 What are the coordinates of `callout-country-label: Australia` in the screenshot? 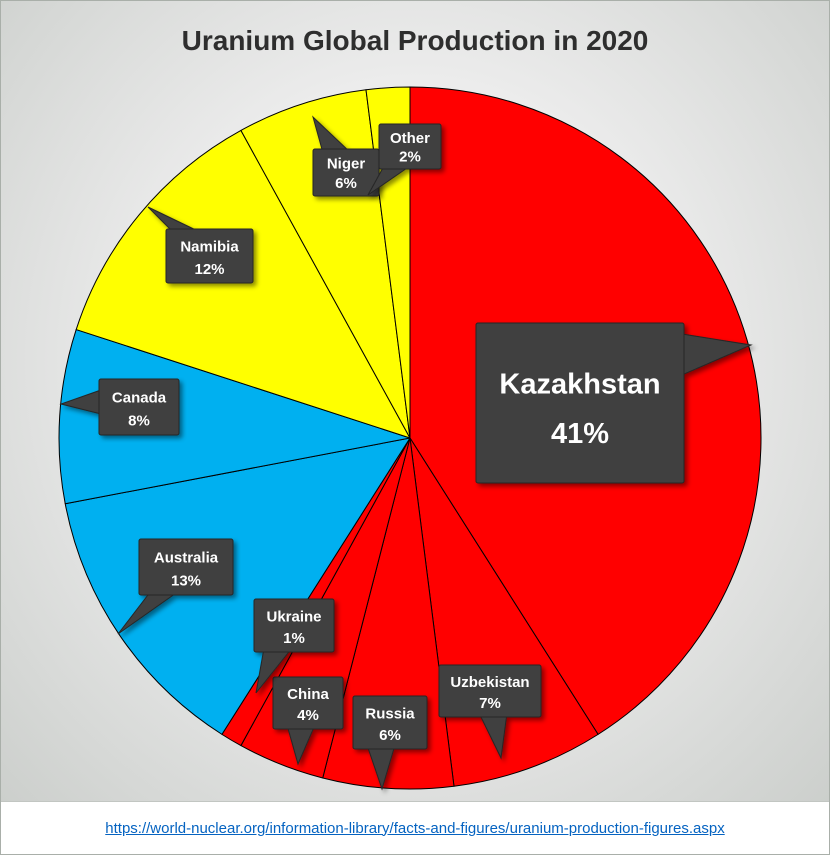 It's located at (186, 558).